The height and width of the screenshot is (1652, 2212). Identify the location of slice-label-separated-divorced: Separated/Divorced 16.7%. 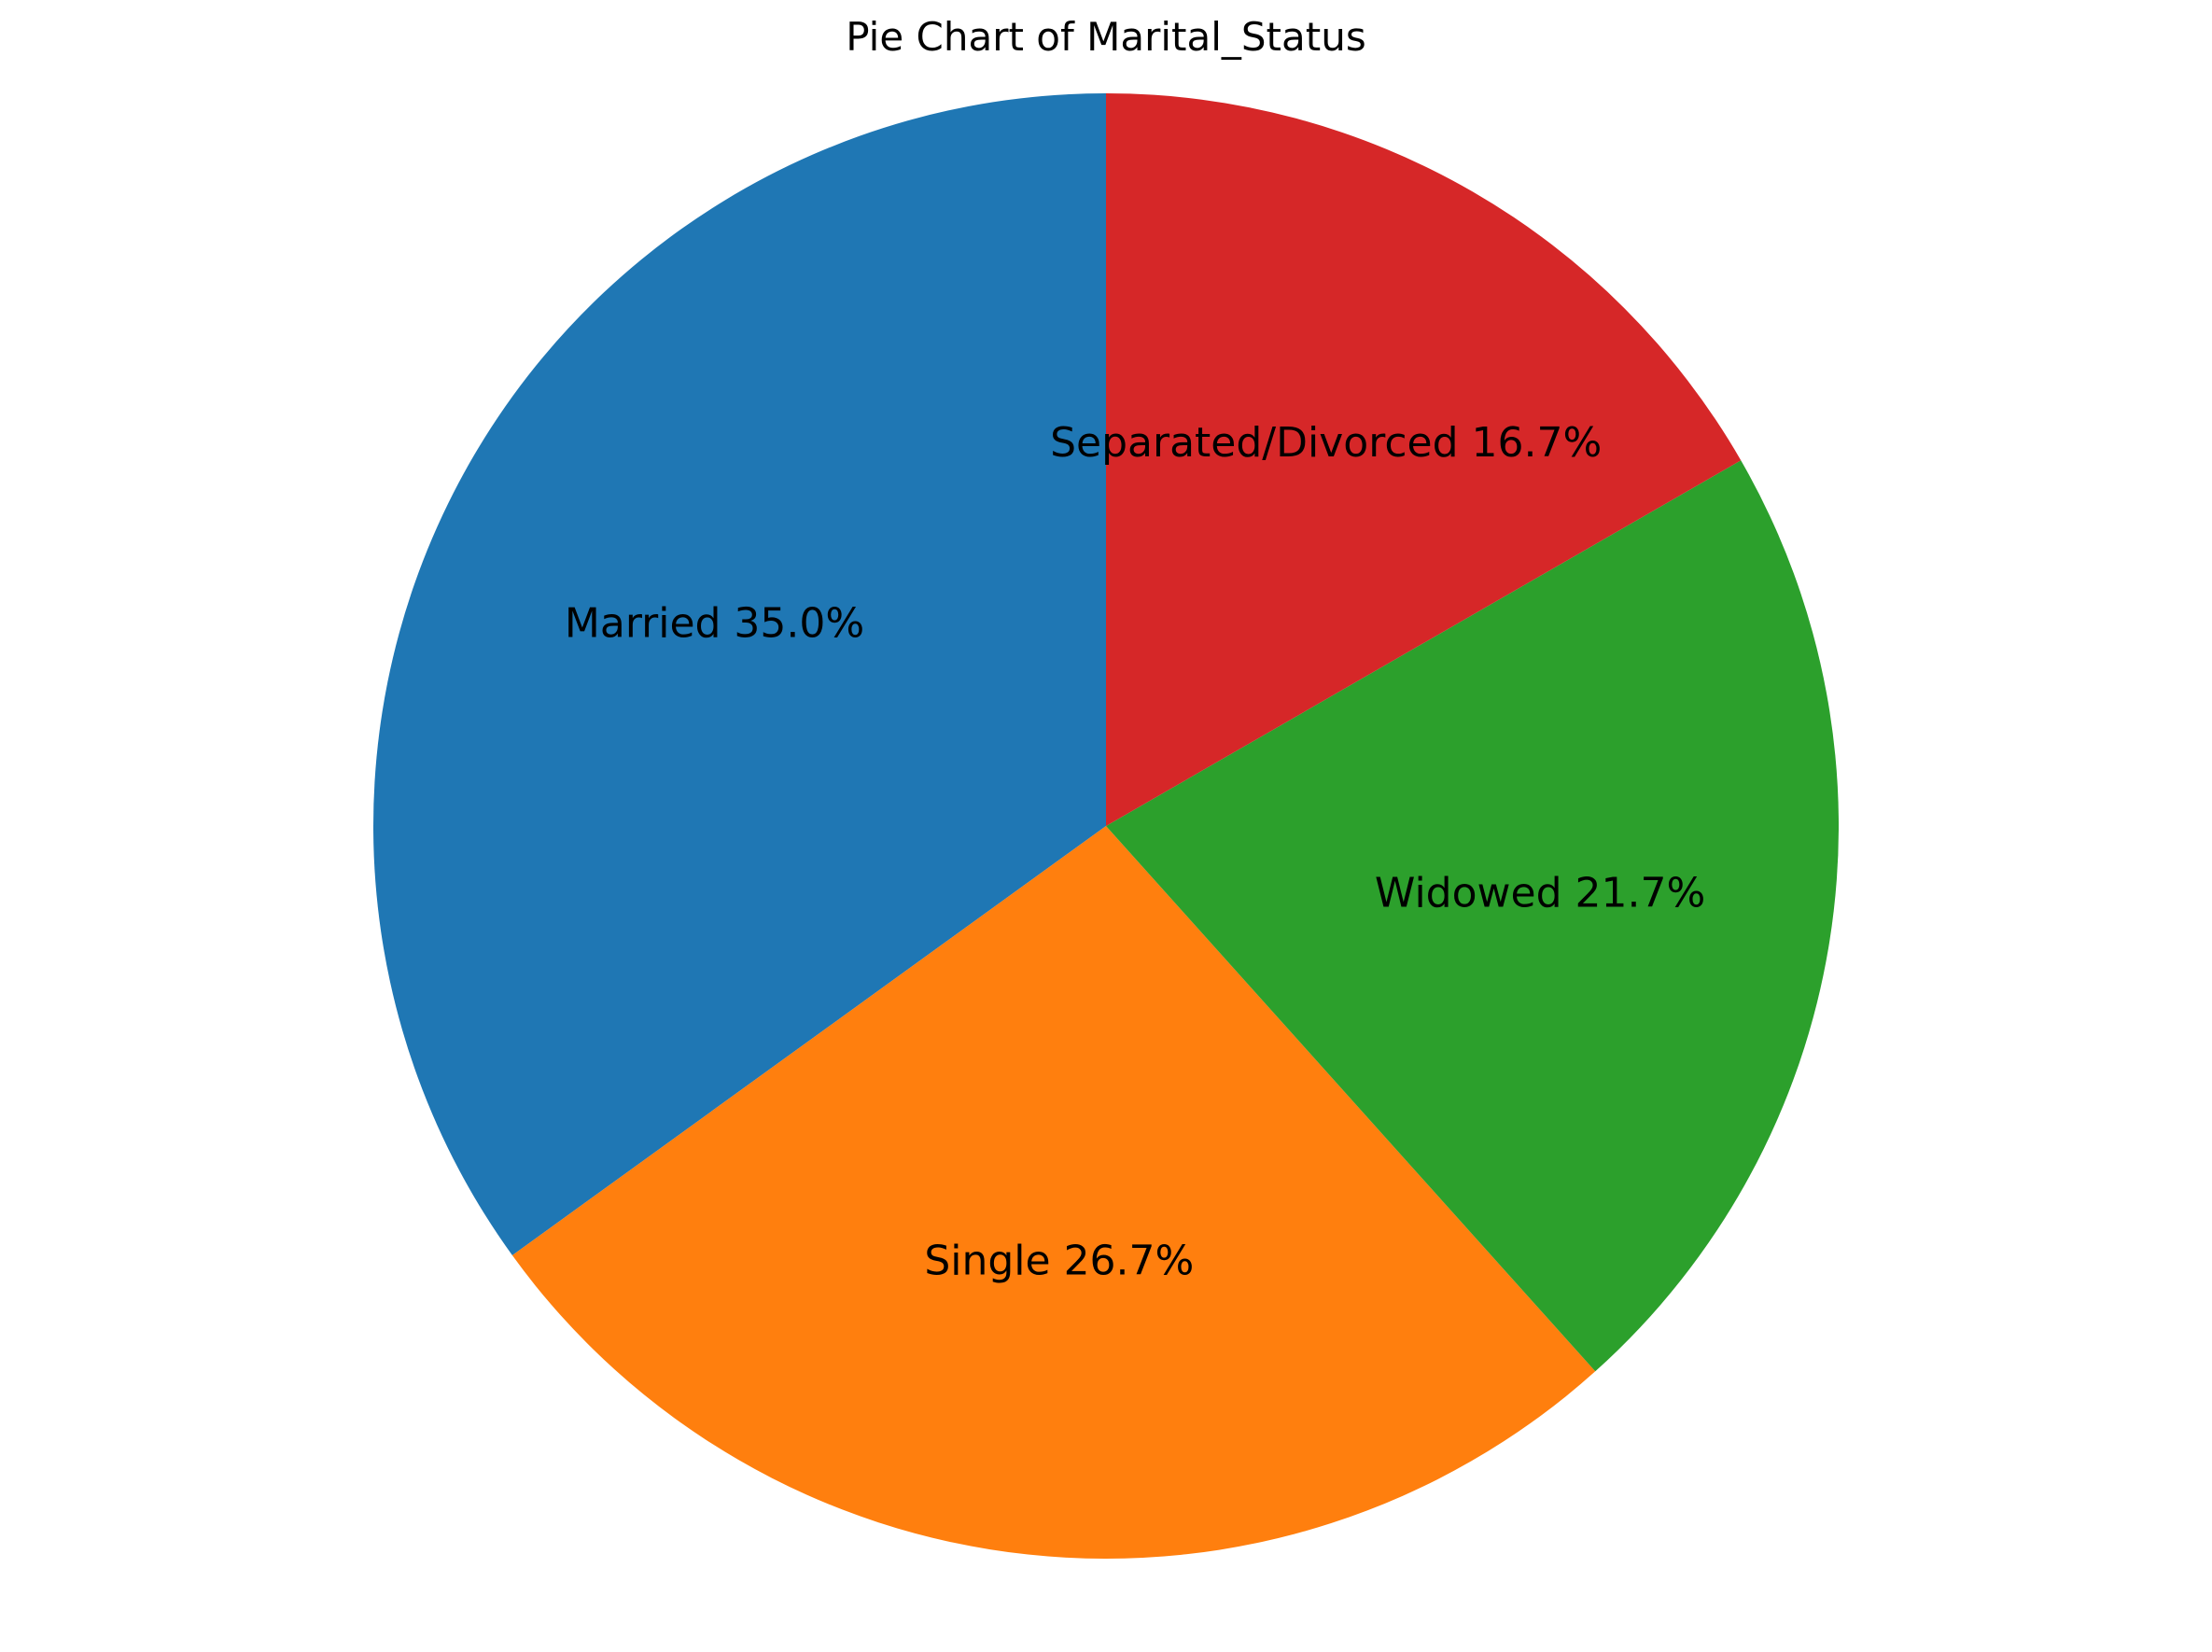
(1326, 443).